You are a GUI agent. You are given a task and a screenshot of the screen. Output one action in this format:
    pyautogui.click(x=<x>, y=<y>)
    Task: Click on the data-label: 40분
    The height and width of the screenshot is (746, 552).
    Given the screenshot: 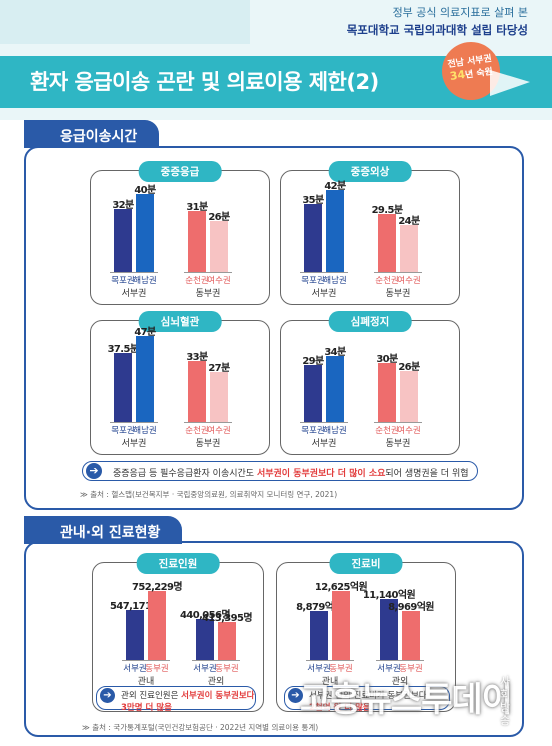 What is the action you would take?
    pyautogui.click(x=145, y=190)
    